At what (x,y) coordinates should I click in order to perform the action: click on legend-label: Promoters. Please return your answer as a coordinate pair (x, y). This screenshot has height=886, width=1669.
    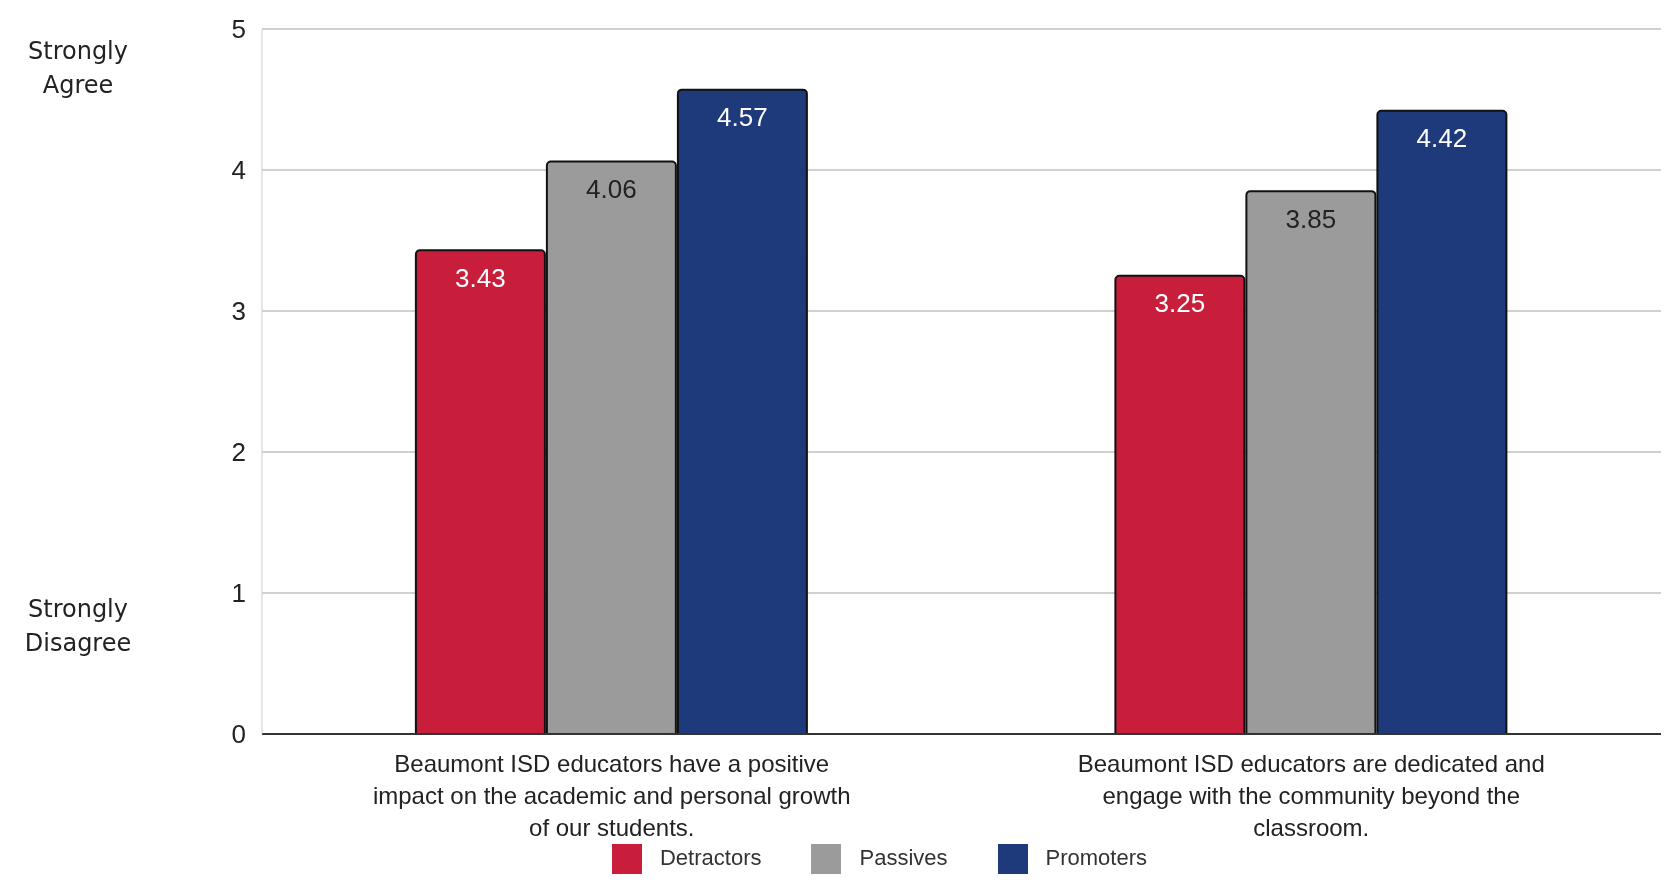
    Looking at the image, I should click on (1096, 857).